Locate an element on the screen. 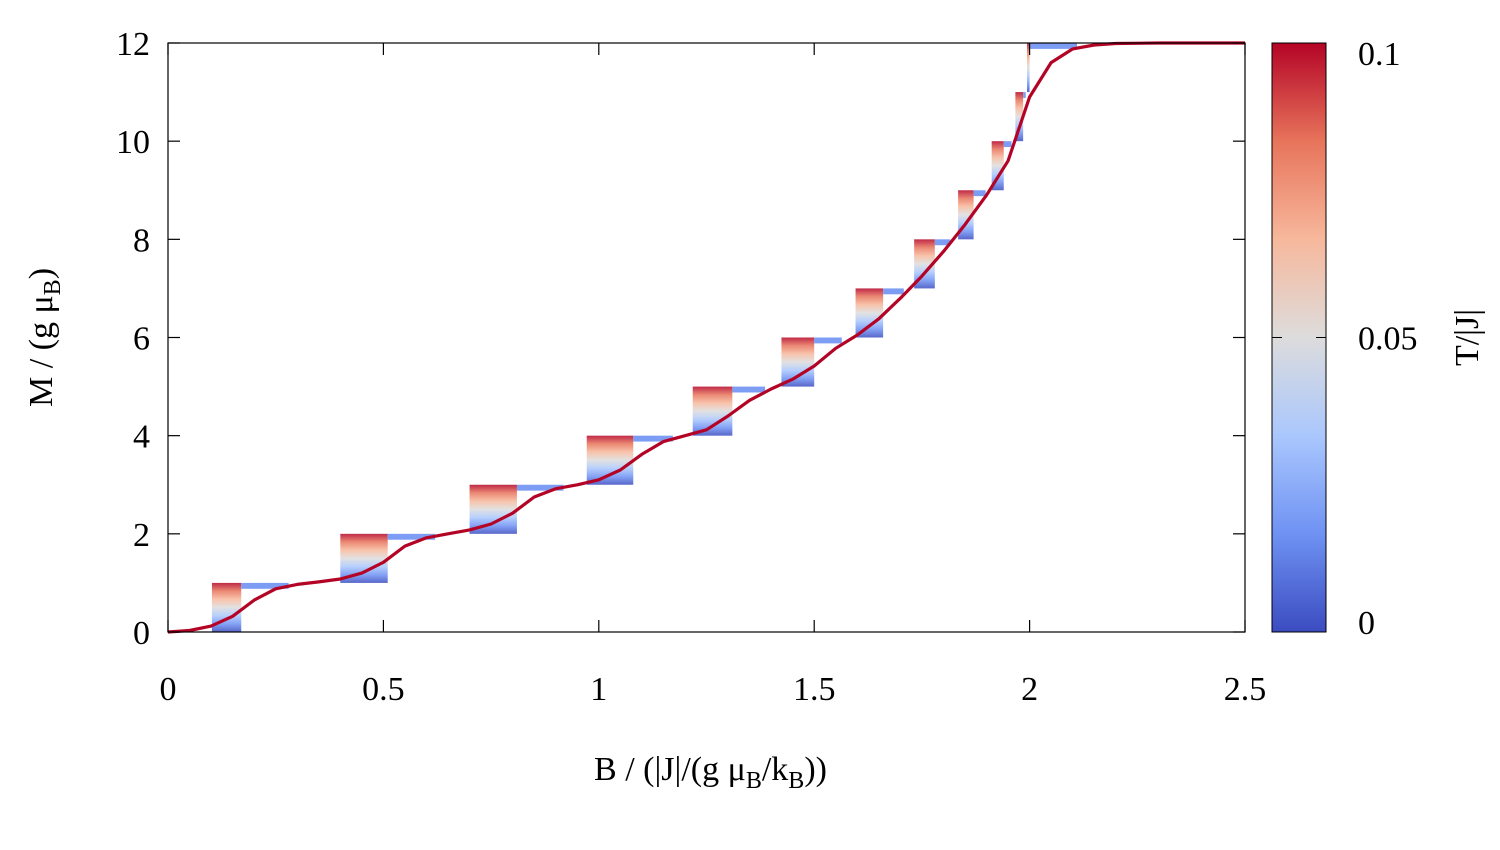 Image resolution: width=1500 pixels, height=850 pixels. y-tick-label: 10 is located at coordinates (133, 142).